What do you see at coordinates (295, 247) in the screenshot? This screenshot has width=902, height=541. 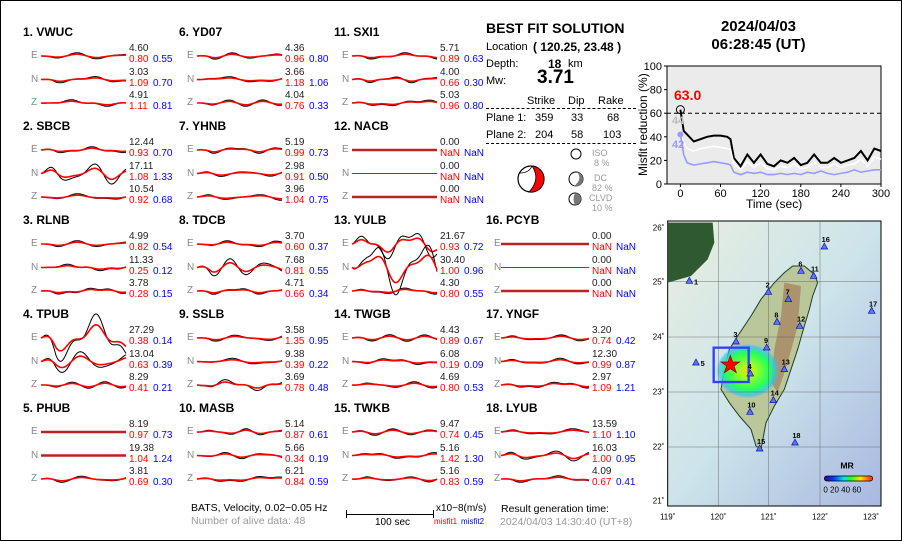 I see `misfit1-value: 0.60` at bounding box center [295, 247].